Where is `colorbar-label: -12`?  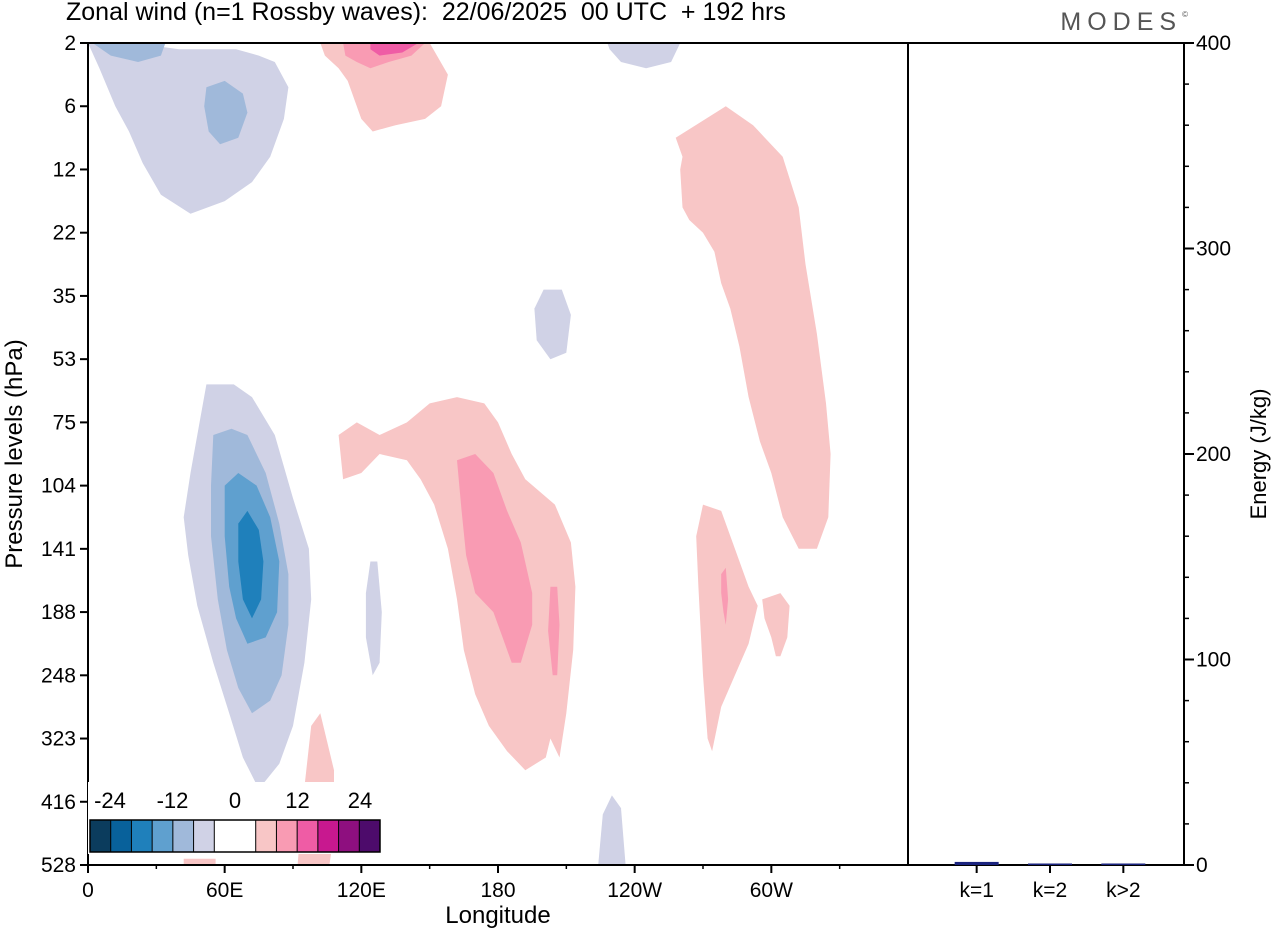 colorbar-label: -12 is located at coordinates (173, 800).